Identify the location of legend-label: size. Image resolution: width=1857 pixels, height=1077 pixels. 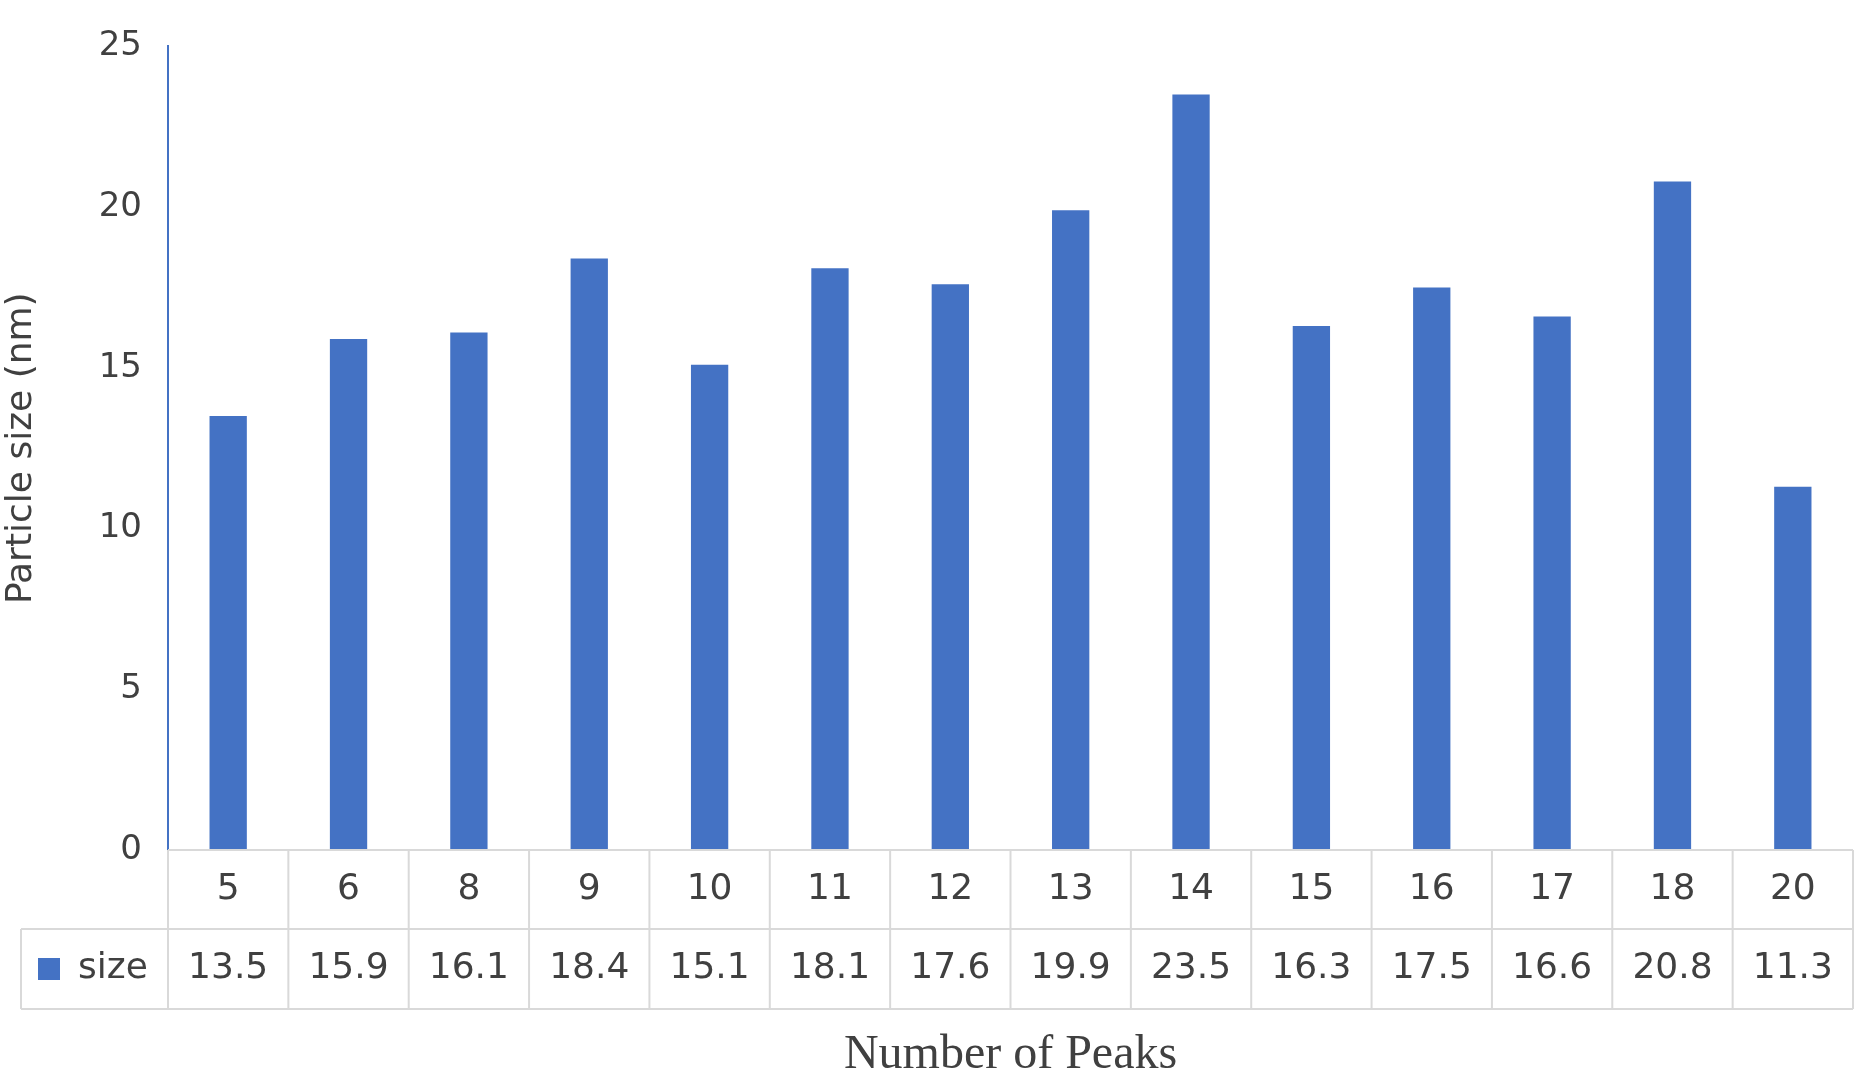
(113, 966).